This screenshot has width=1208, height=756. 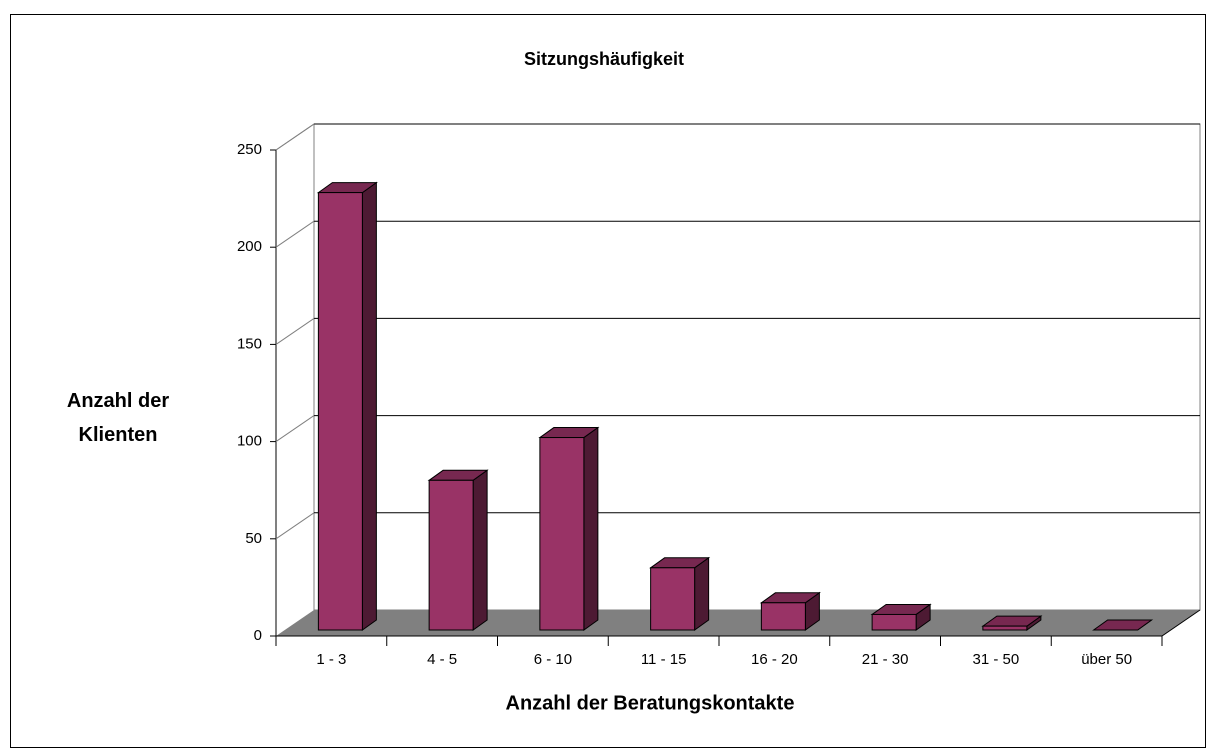 I want to click on x-tick-label: 4 - 5, so click(x=442, y=659).